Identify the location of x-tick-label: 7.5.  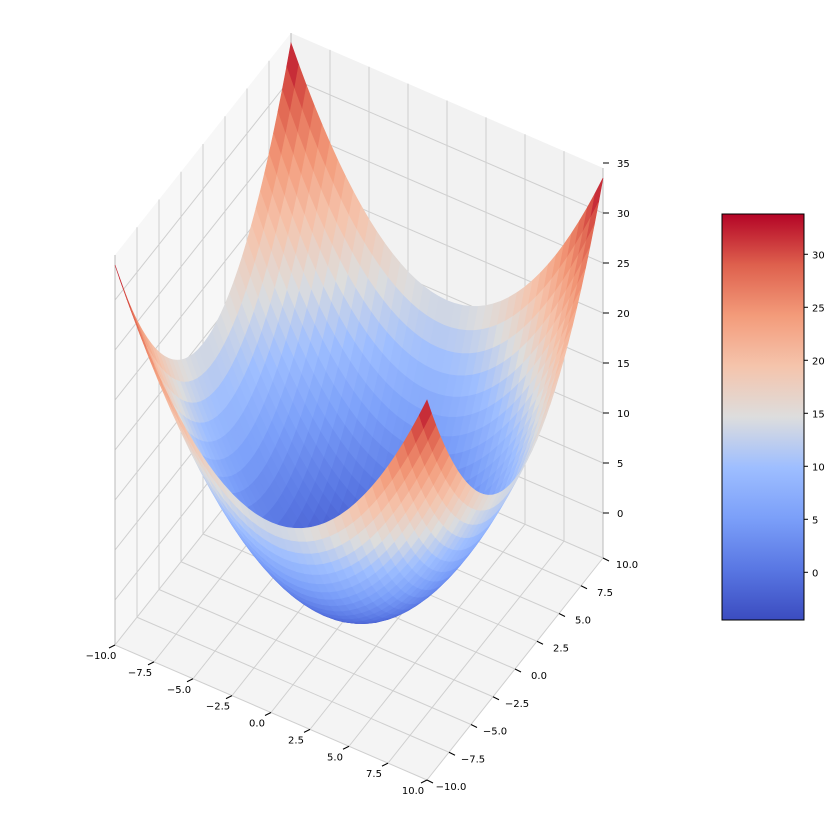
(374, 774).